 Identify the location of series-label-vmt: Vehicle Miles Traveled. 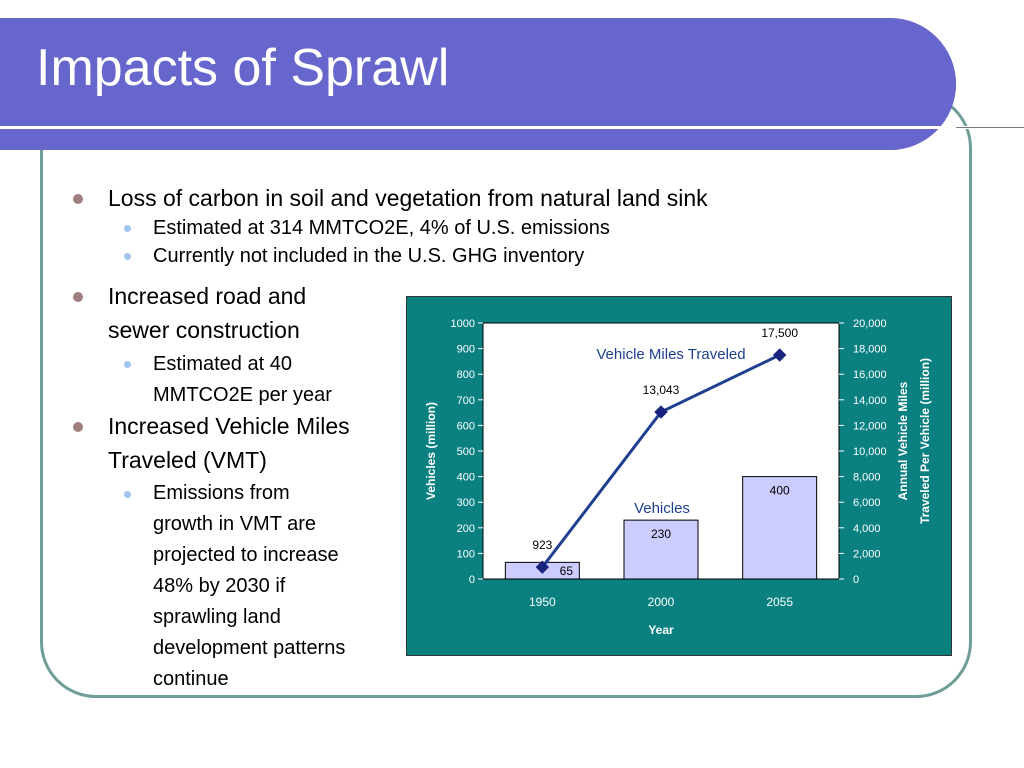
(670, 354).